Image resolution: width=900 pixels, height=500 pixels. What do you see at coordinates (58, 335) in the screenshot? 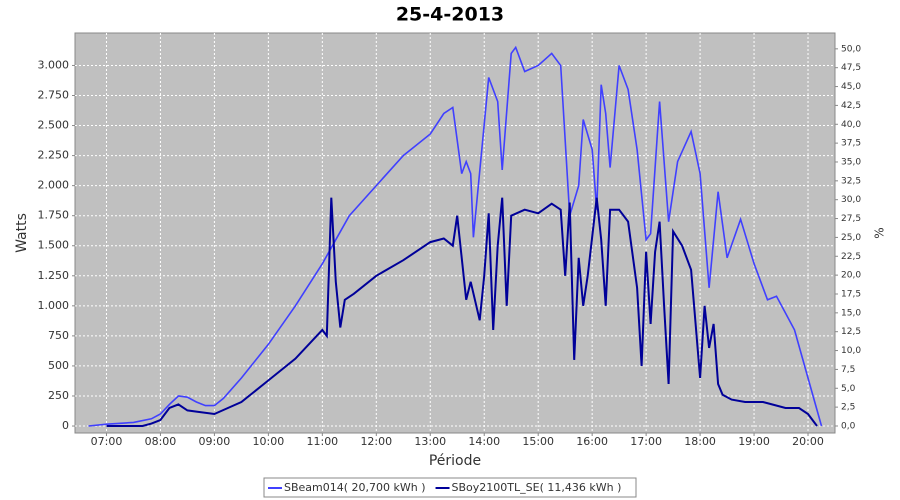
I see `y-tick-label: 750` at bounding box center [58, 335].